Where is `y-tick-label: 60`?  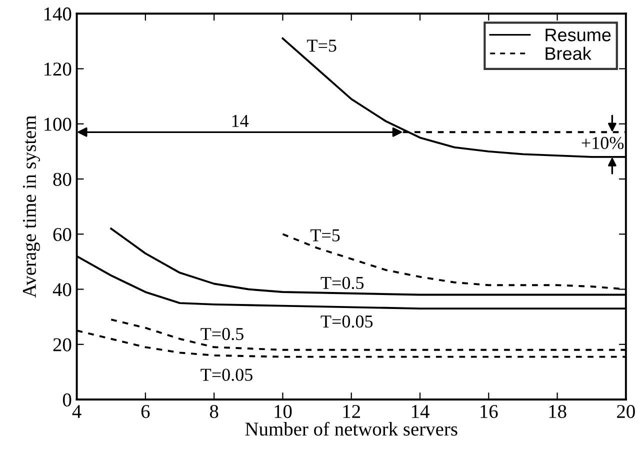
y-tick-label: 60 is located at coordinates (62, 235).